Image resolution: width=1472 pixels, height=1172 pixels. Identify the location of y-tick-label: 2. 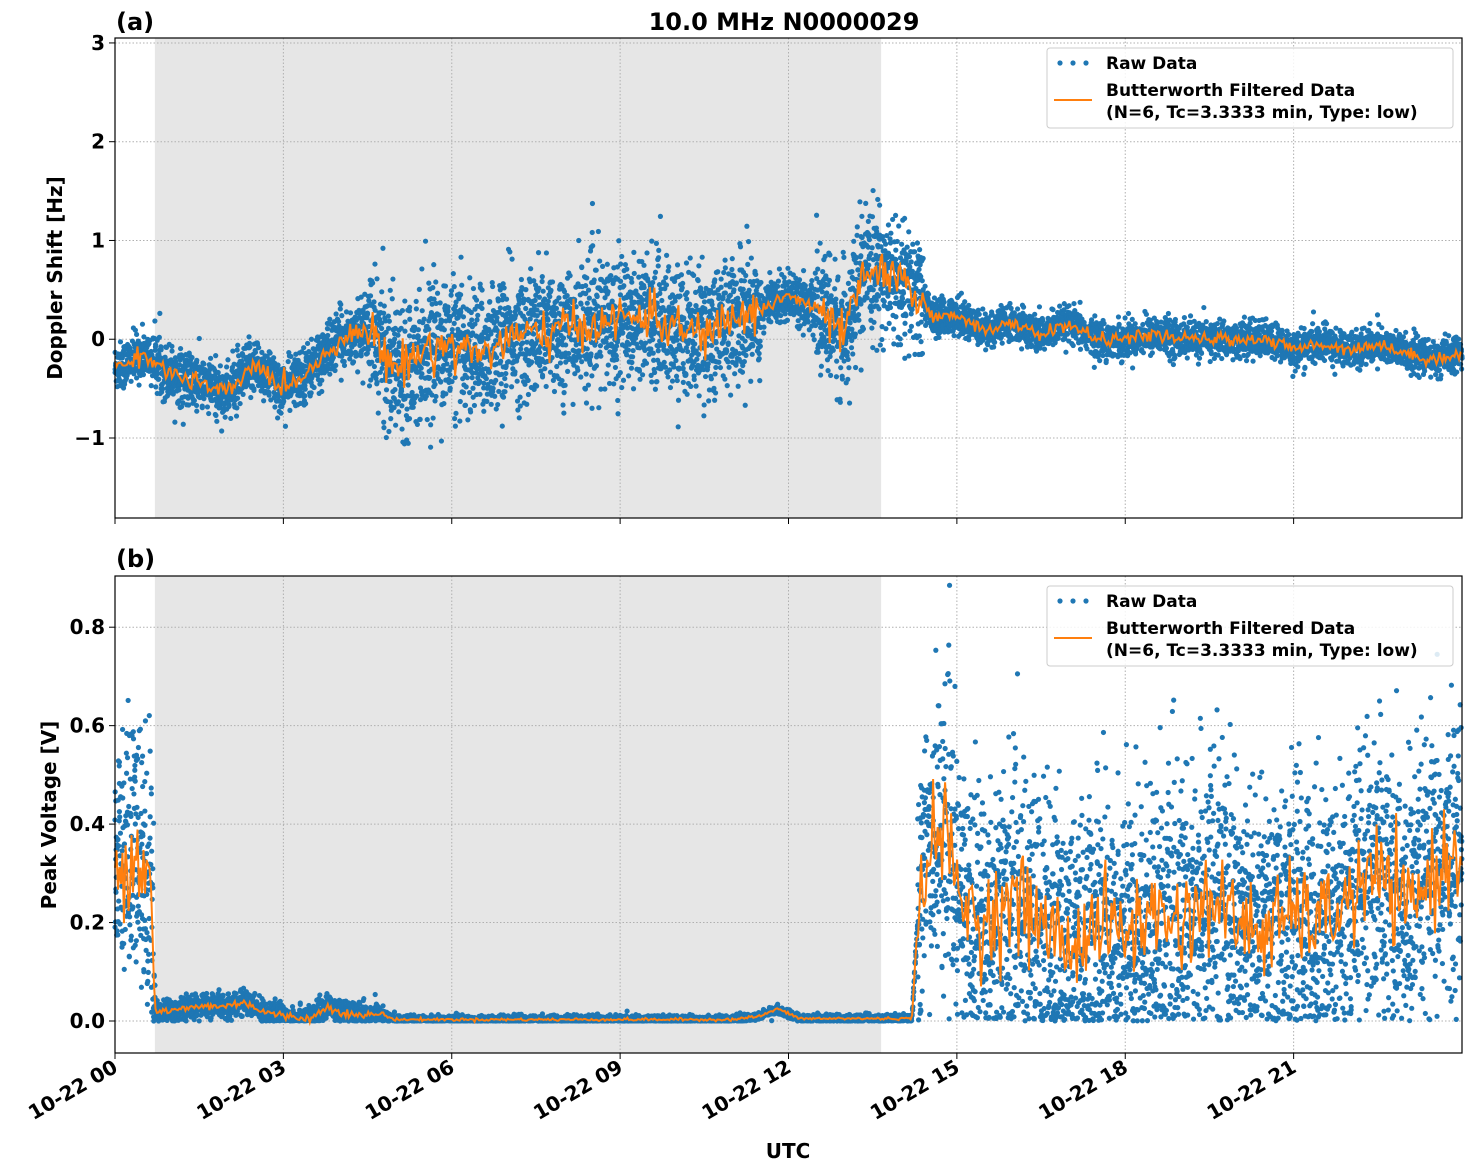
(98, 142).